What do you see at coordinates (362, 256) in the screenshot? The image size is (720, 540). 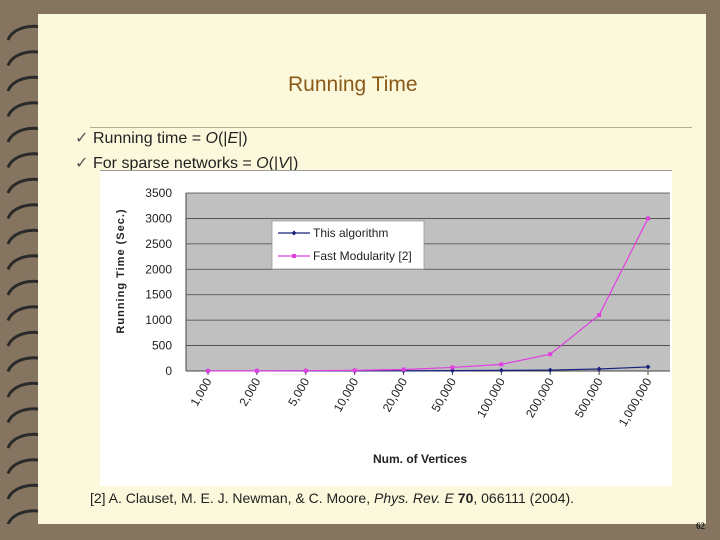 I see `legend-label: Fast Modularity [2]` at bounding box center [362, 256].